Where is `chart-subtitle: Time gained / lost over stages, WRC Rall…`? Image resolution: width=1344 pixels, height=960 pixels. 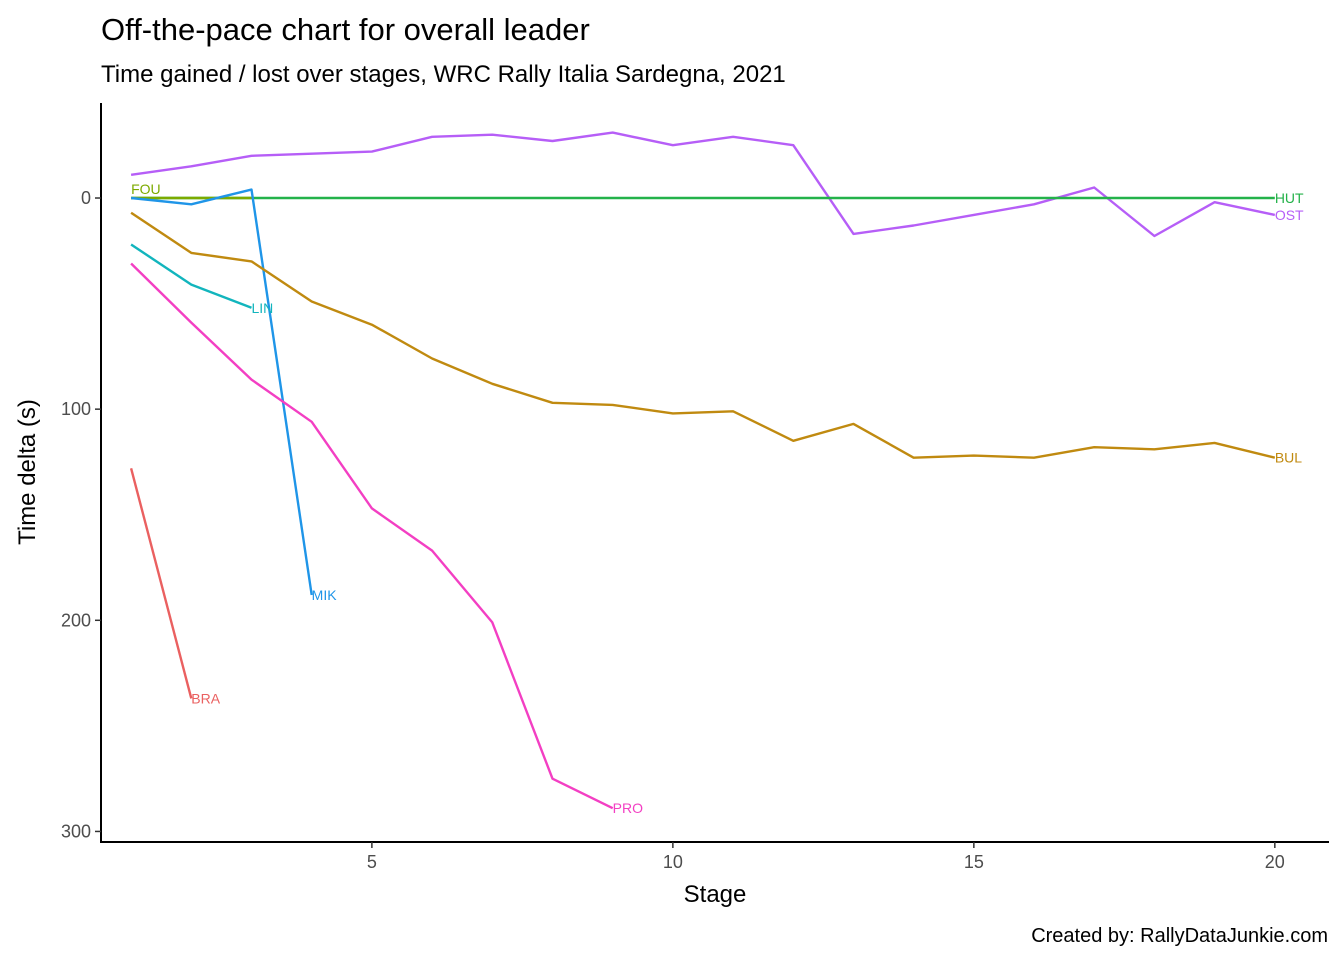
chart-subtitle: Time gained / lost over stages, WRC Rall… is located at coordinates (443, 74).